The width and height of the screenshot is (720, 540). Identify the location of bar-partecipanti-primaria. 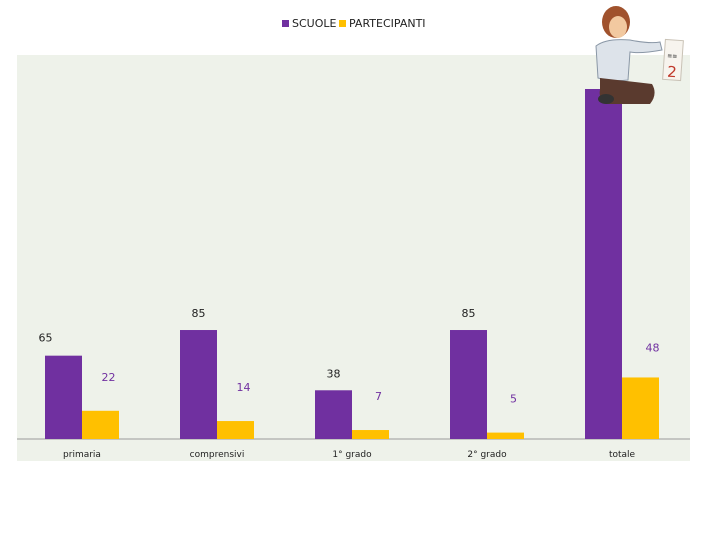
(100, 424).